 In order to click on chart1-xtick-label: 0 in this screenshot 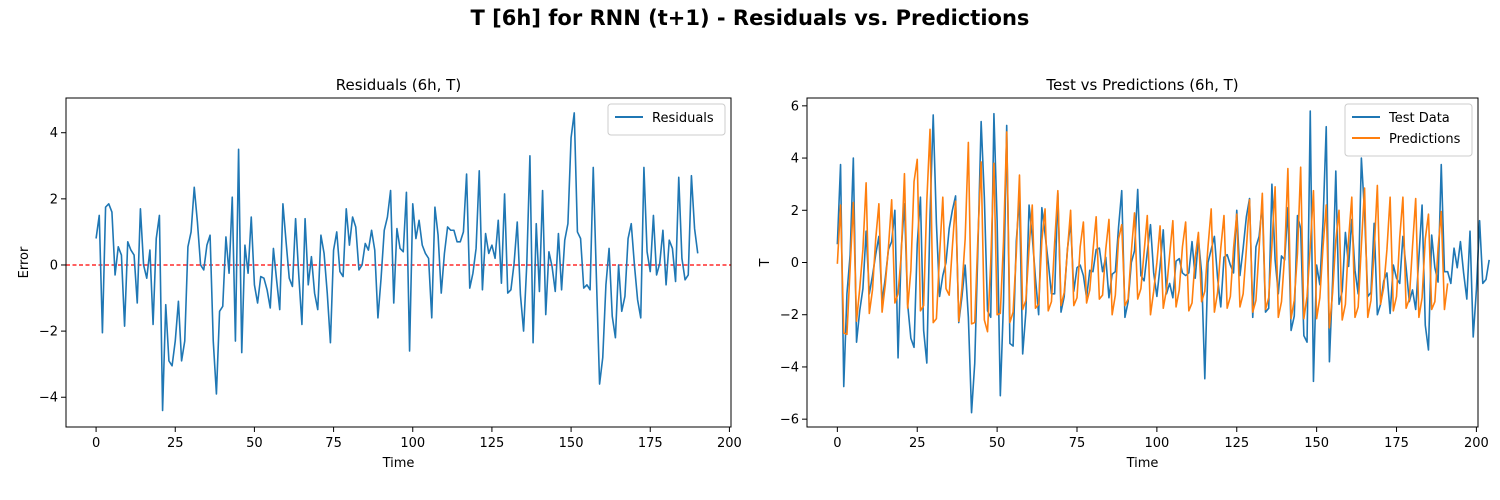, I will do `click(96, 443)`.